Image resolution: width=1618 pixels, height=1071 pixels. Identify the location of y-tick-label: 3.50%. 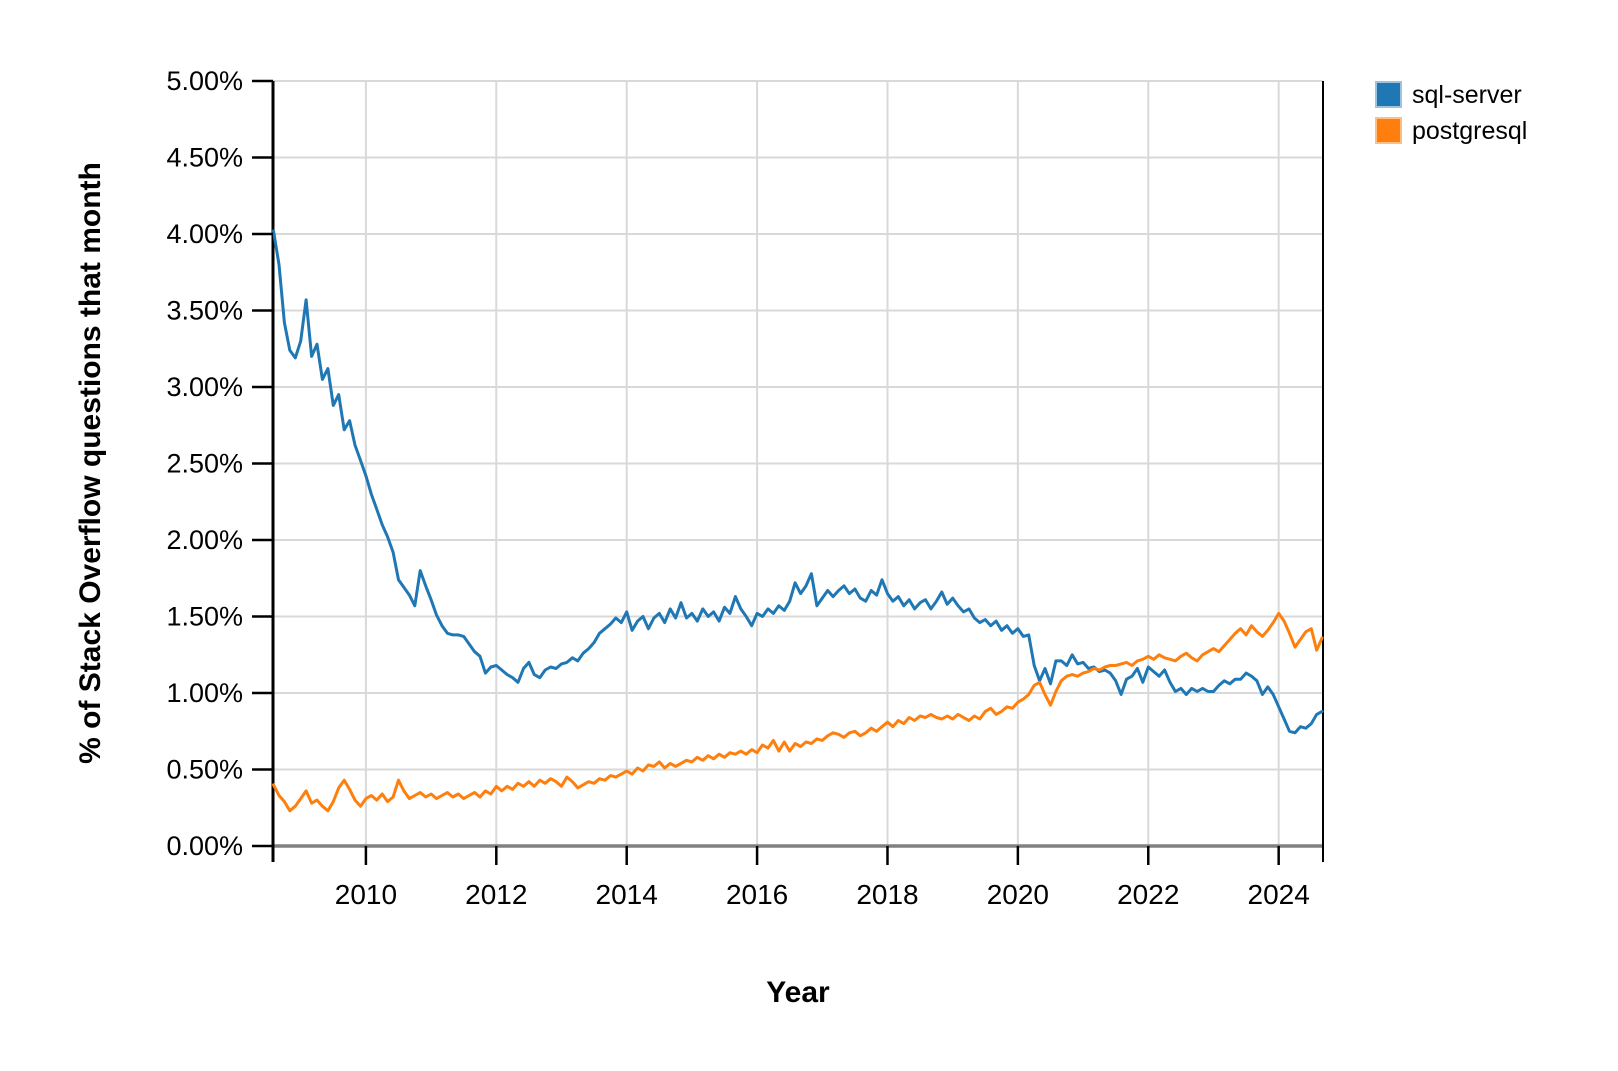
(204, 311).